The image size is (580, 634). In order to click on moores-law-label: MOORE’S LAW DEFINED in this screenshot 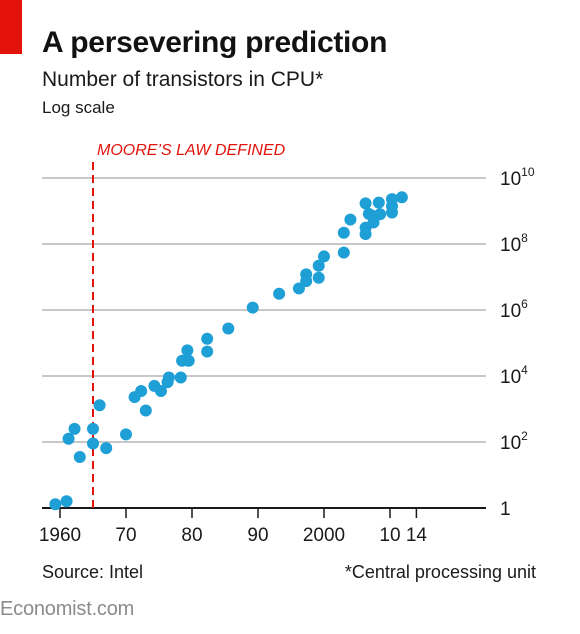, I will do `click(191, 150)`.